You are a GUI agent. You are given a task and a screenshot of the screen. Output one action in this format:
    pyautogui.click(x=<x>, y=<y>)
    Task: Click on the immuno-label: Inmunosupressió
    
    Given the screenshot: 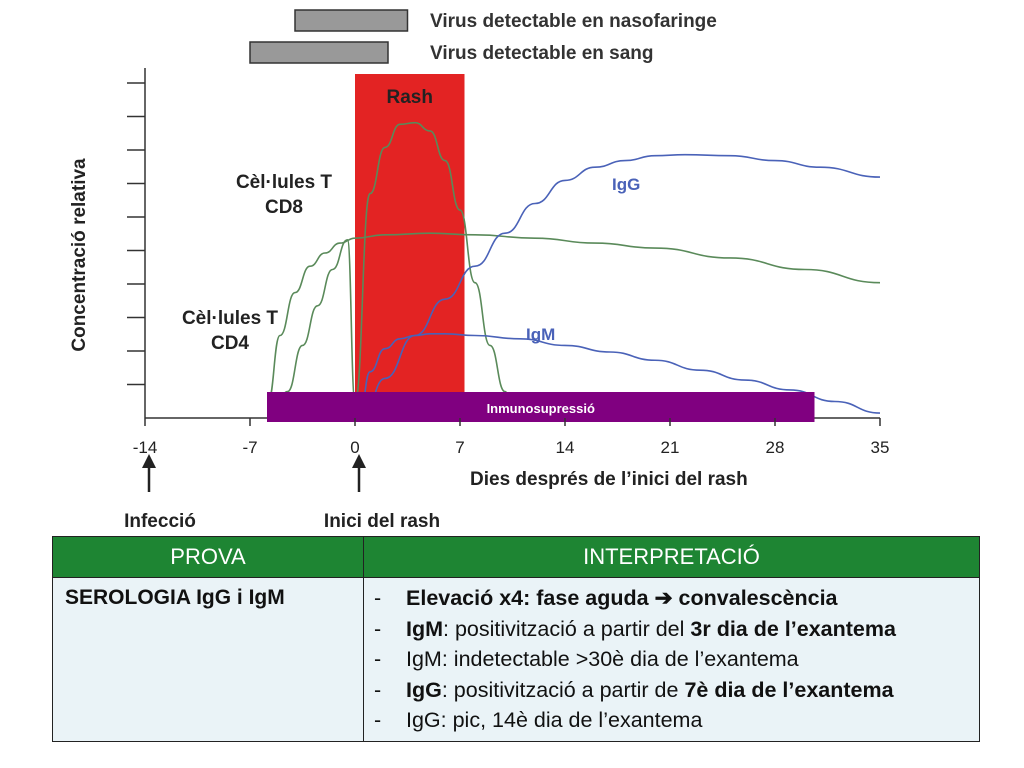 What is the action you would take?
    pyautogui.click(x=541, y=408)
    